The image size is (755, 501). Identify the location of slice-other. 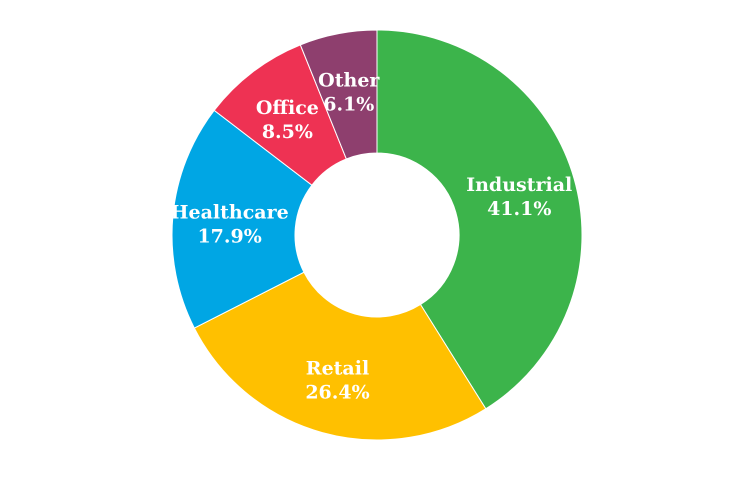
(338, 94).